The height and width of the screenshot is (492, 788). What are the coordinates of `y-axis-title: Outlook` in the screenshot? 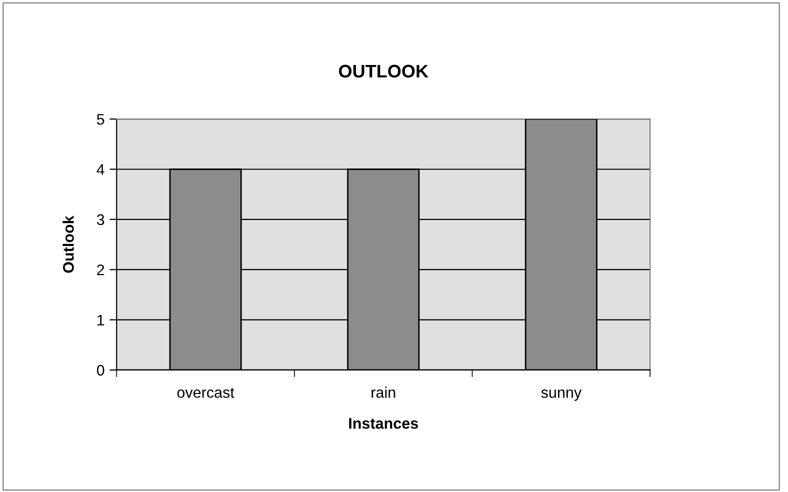 It's located at (68, 244).